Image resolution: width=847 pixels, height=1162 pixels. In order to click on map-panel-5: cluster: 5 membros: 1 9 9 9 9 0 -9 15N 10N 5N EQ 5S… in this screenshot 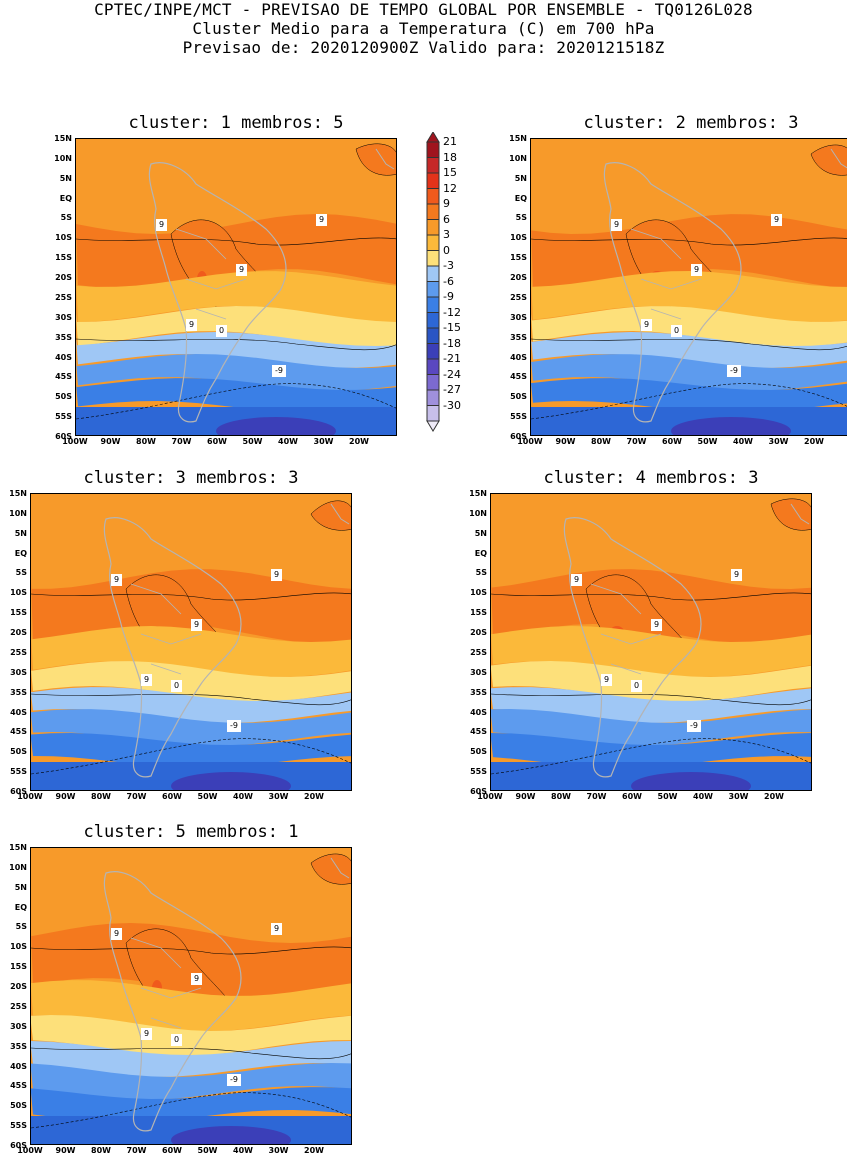, I will do `click(178, 992)`.